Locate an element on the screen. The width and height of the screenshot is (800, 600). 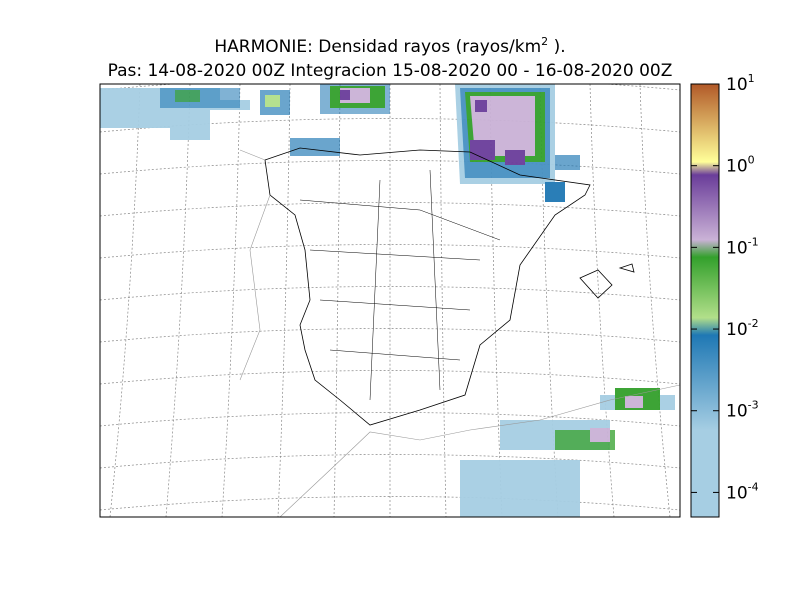
tick-exponent: -4 is located at coordinates (753, 486).